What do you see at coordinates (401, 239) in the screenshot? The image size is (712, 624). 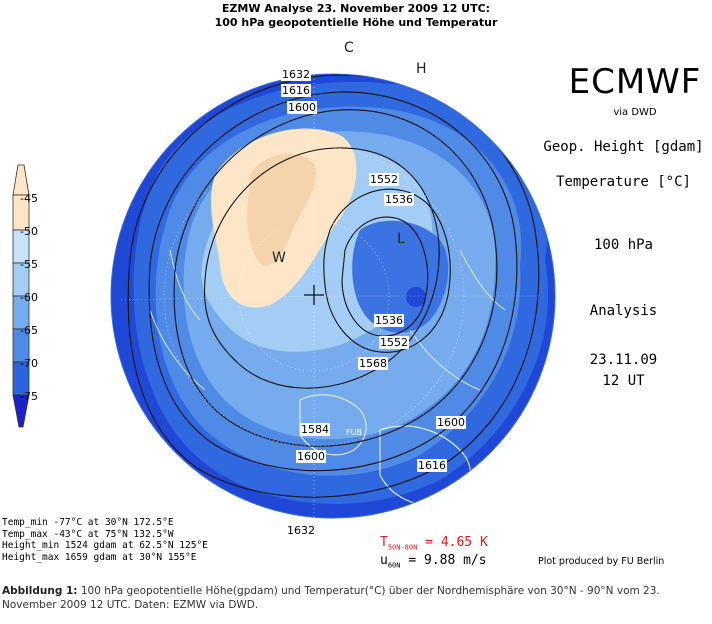 I see `marker-l: L` at bounding box center [401, 239].